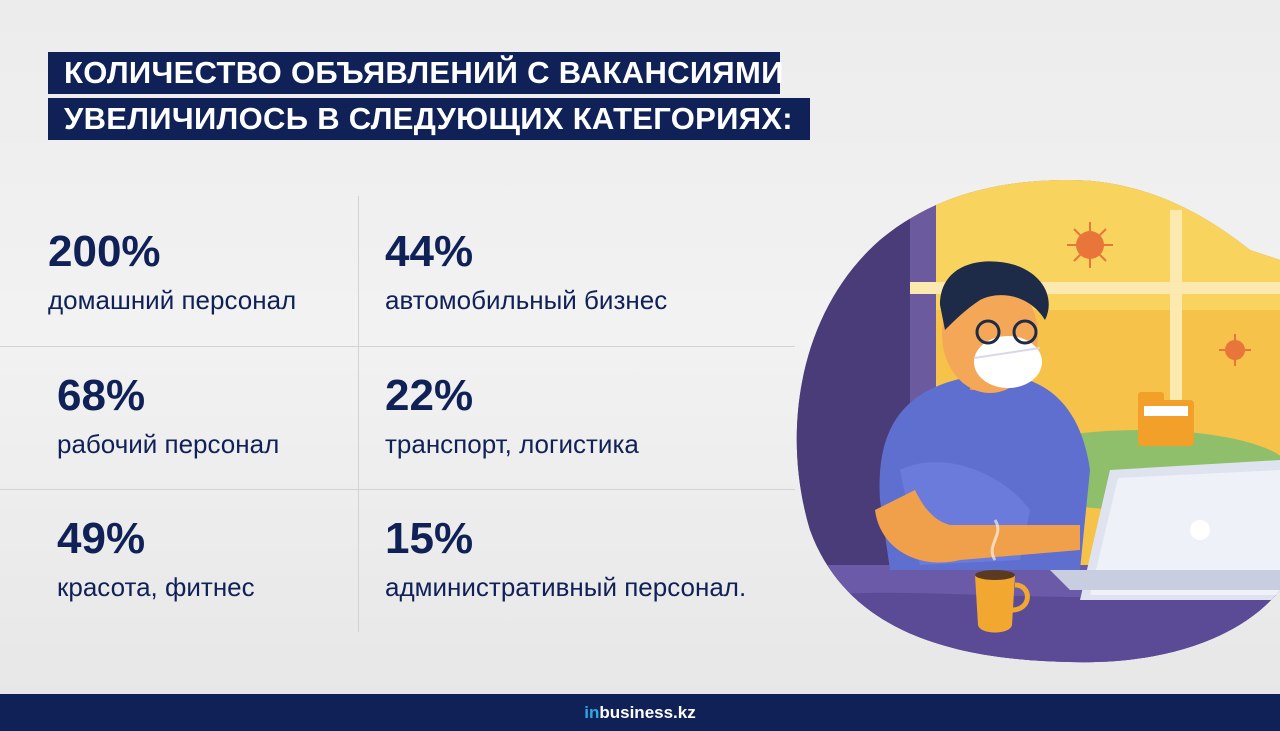 This screenshot has width=1280, height=731. I want to click on stat-auto-business: 44% автомобильный бизнес, so click(526, 272).